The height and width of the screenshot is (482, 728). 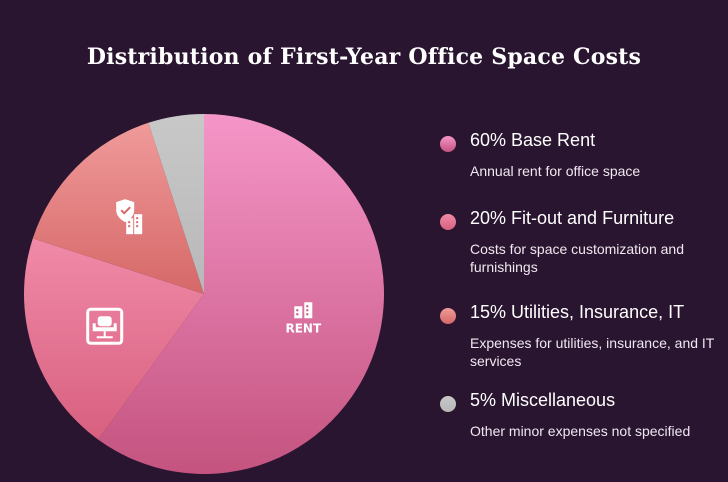 I want to click on legend-label: 15% Utilities, Insurance, IT, so click(x=577, y=312).